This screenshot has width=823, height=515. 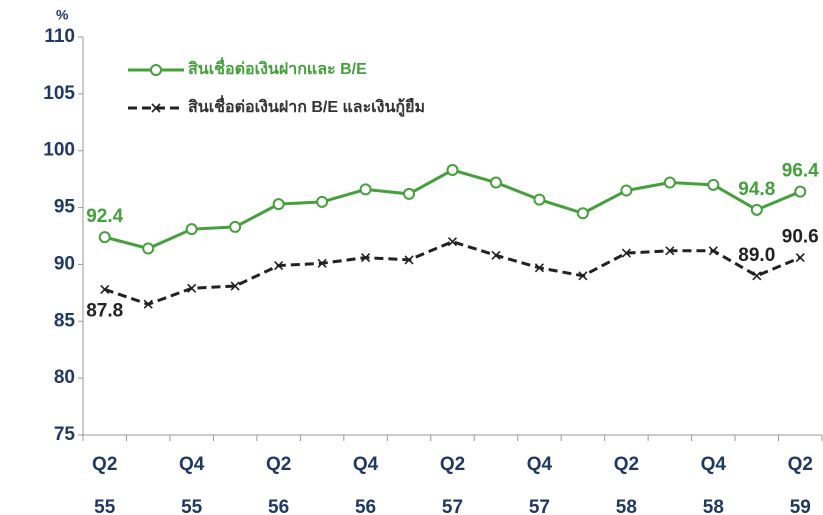 I want to click on x-tick-label: 59, so click(x=800, y=506).